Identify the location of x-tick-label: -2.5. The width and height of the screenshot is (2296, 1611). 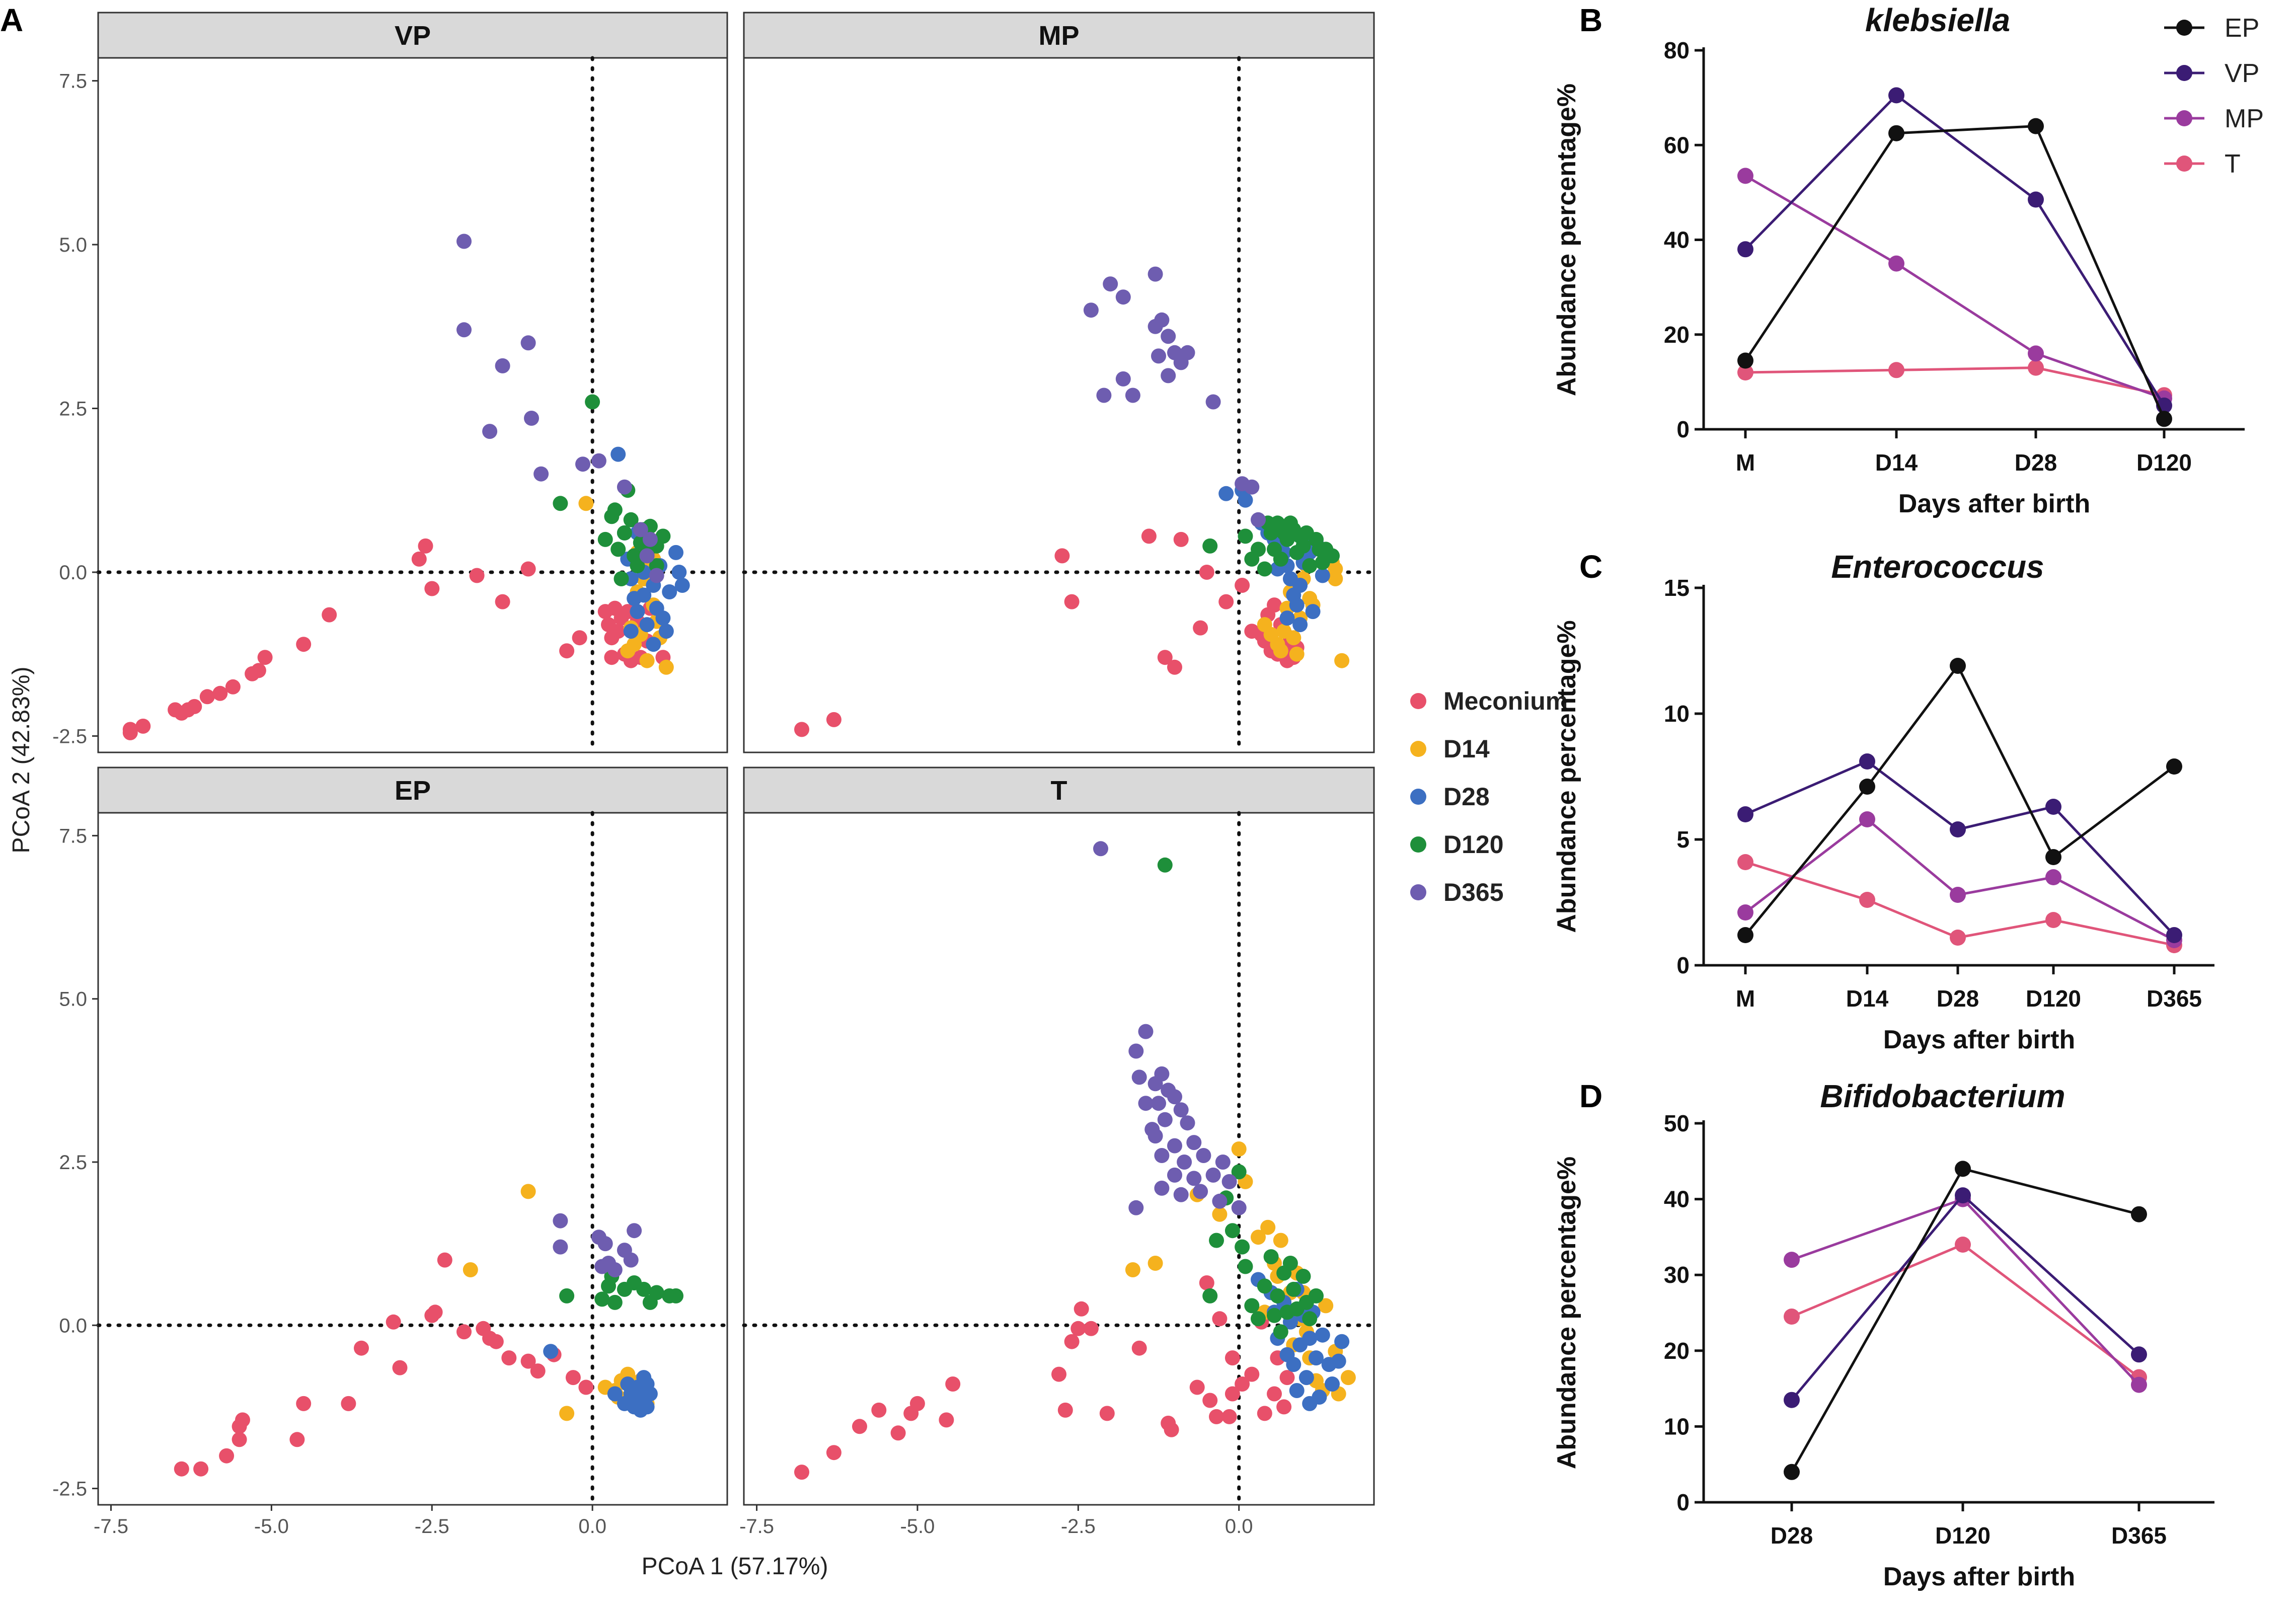
(1078, 1526).